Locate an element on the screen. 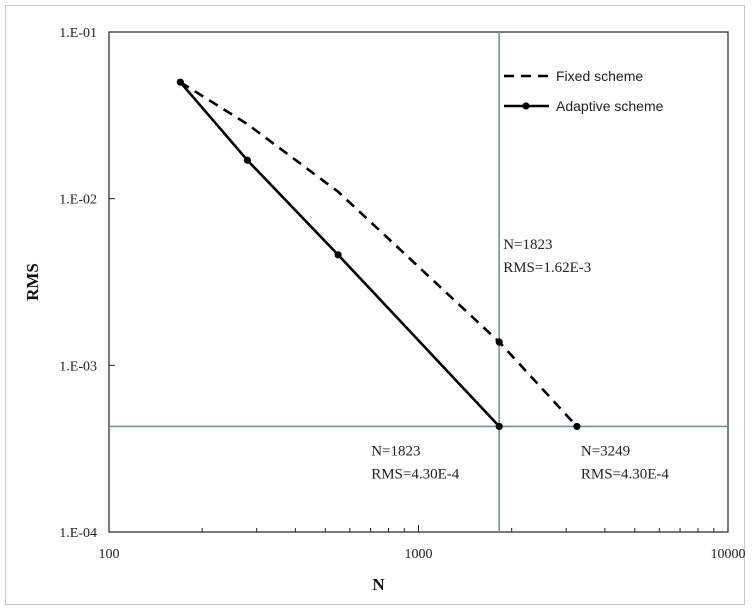 This screenshot has width=752, height=611. y-tick-label: 1.E-03 is located at coordinates (78, 366).